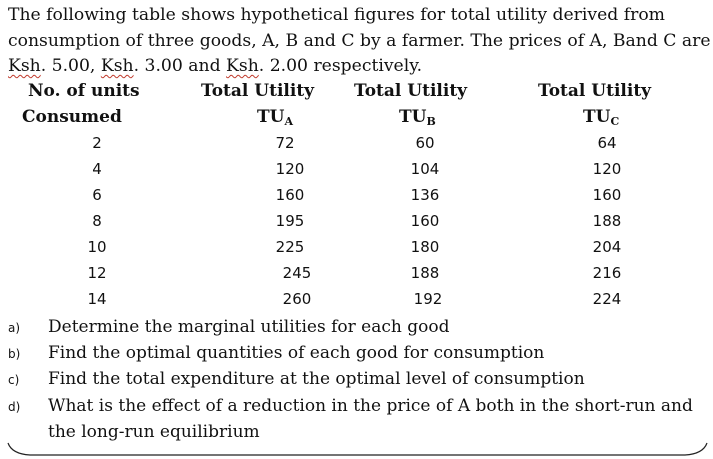 This screenshot has width=713, height=459. I want to click on cell-units: 10, so click(97, 247).